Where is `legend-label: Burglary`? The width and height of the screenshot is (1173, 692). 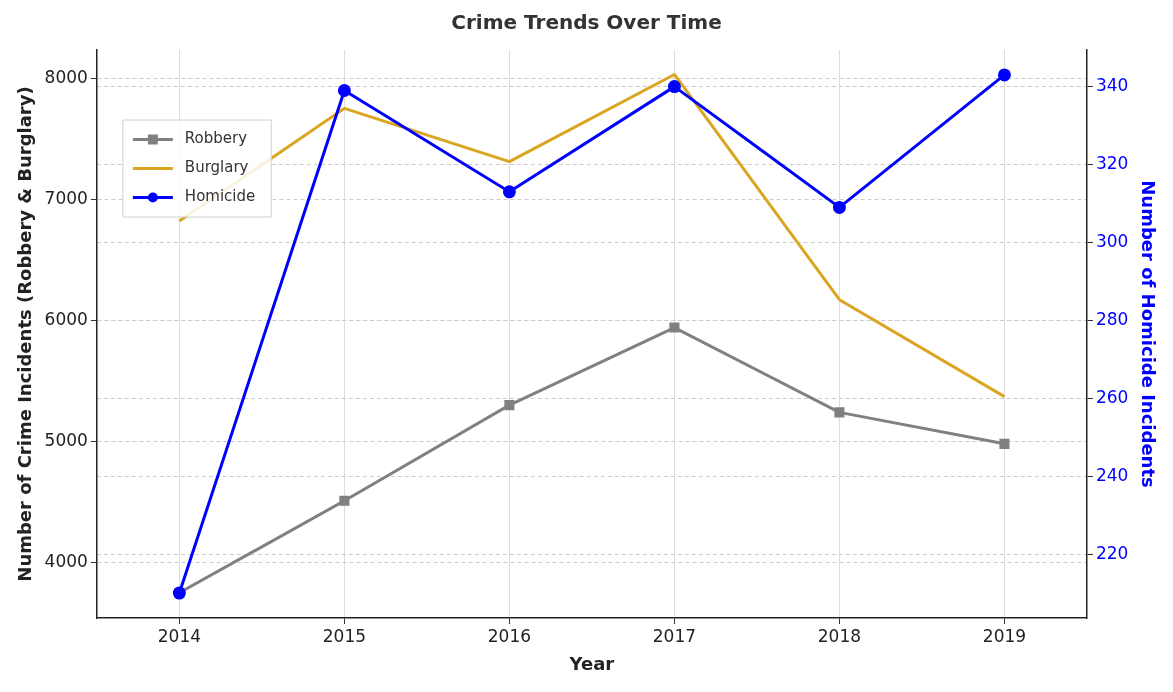
legend-label: Burglary is located at coordinates (216, 167).